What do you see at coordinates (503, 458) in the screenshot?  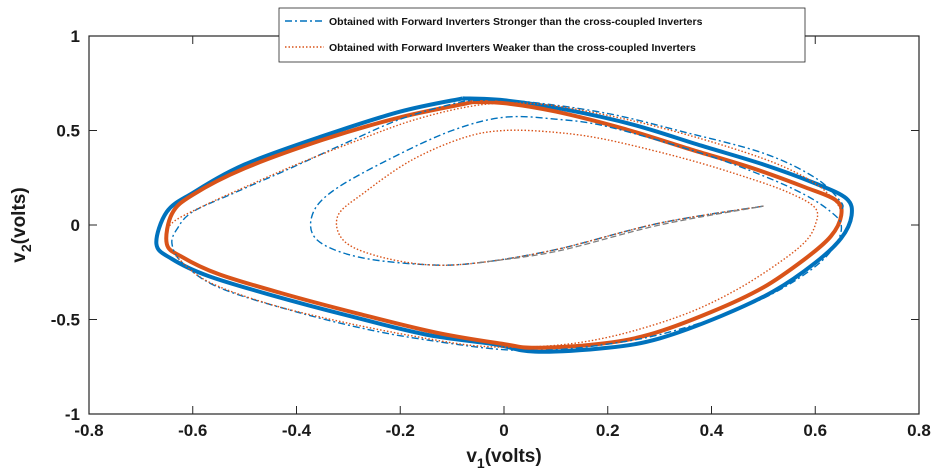 I see `x-axis-label: v1(volts)` at bounding box center [503, 458].